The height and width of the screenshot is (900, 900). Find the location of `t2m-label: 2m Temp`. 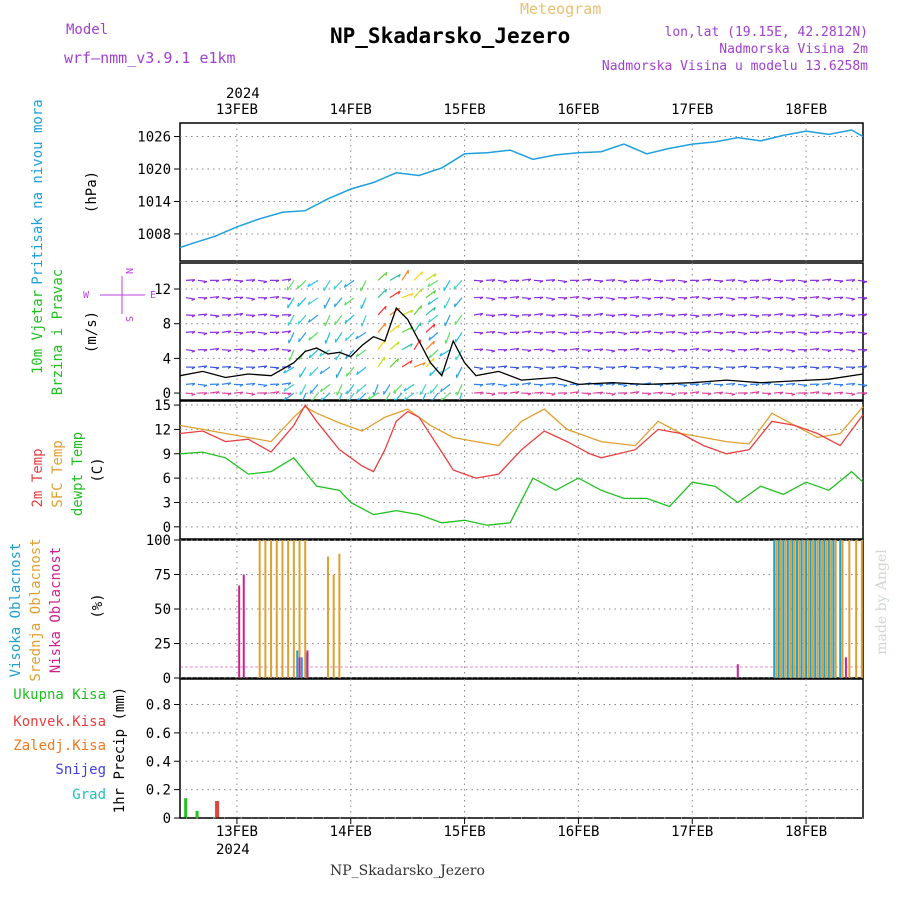

t2m-label: 2m Temp is located at coordinates (38, 477).